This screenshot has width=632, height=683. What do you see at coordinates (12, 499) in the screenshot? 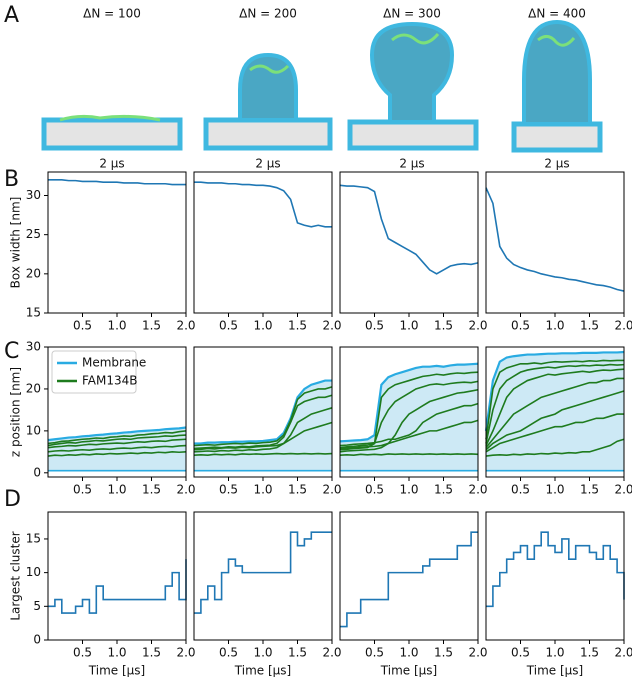
I see `panel-label: D` at bounding box center [12, 499].